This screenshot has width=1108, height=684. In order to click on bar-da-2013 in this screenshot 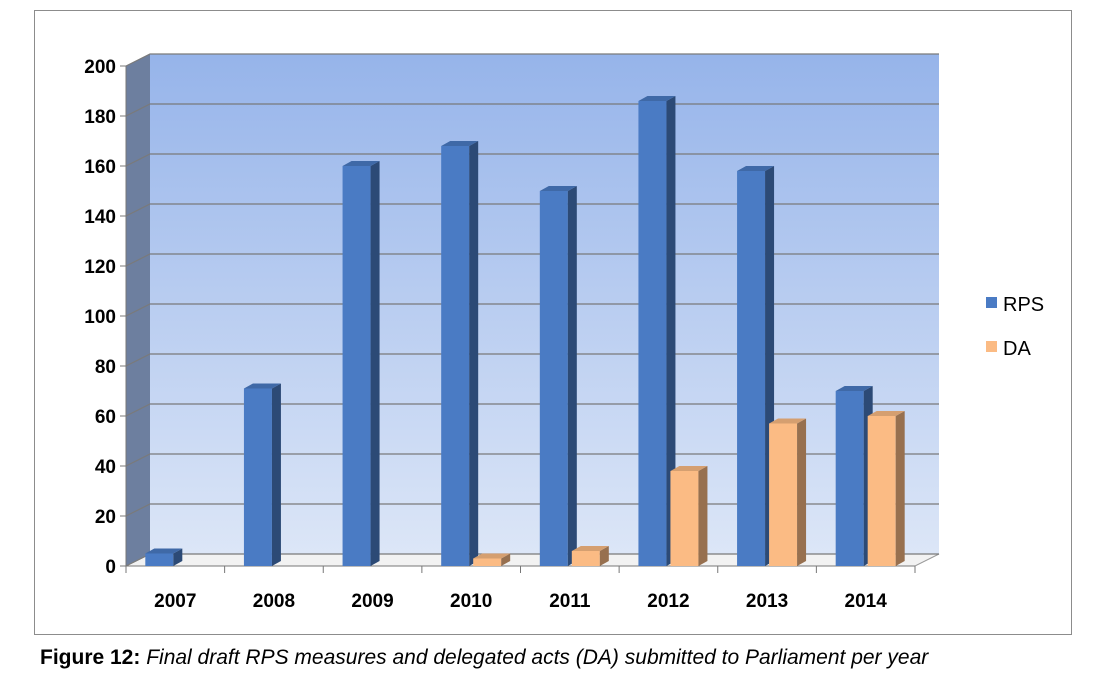, I will do `click(788, 492)`.